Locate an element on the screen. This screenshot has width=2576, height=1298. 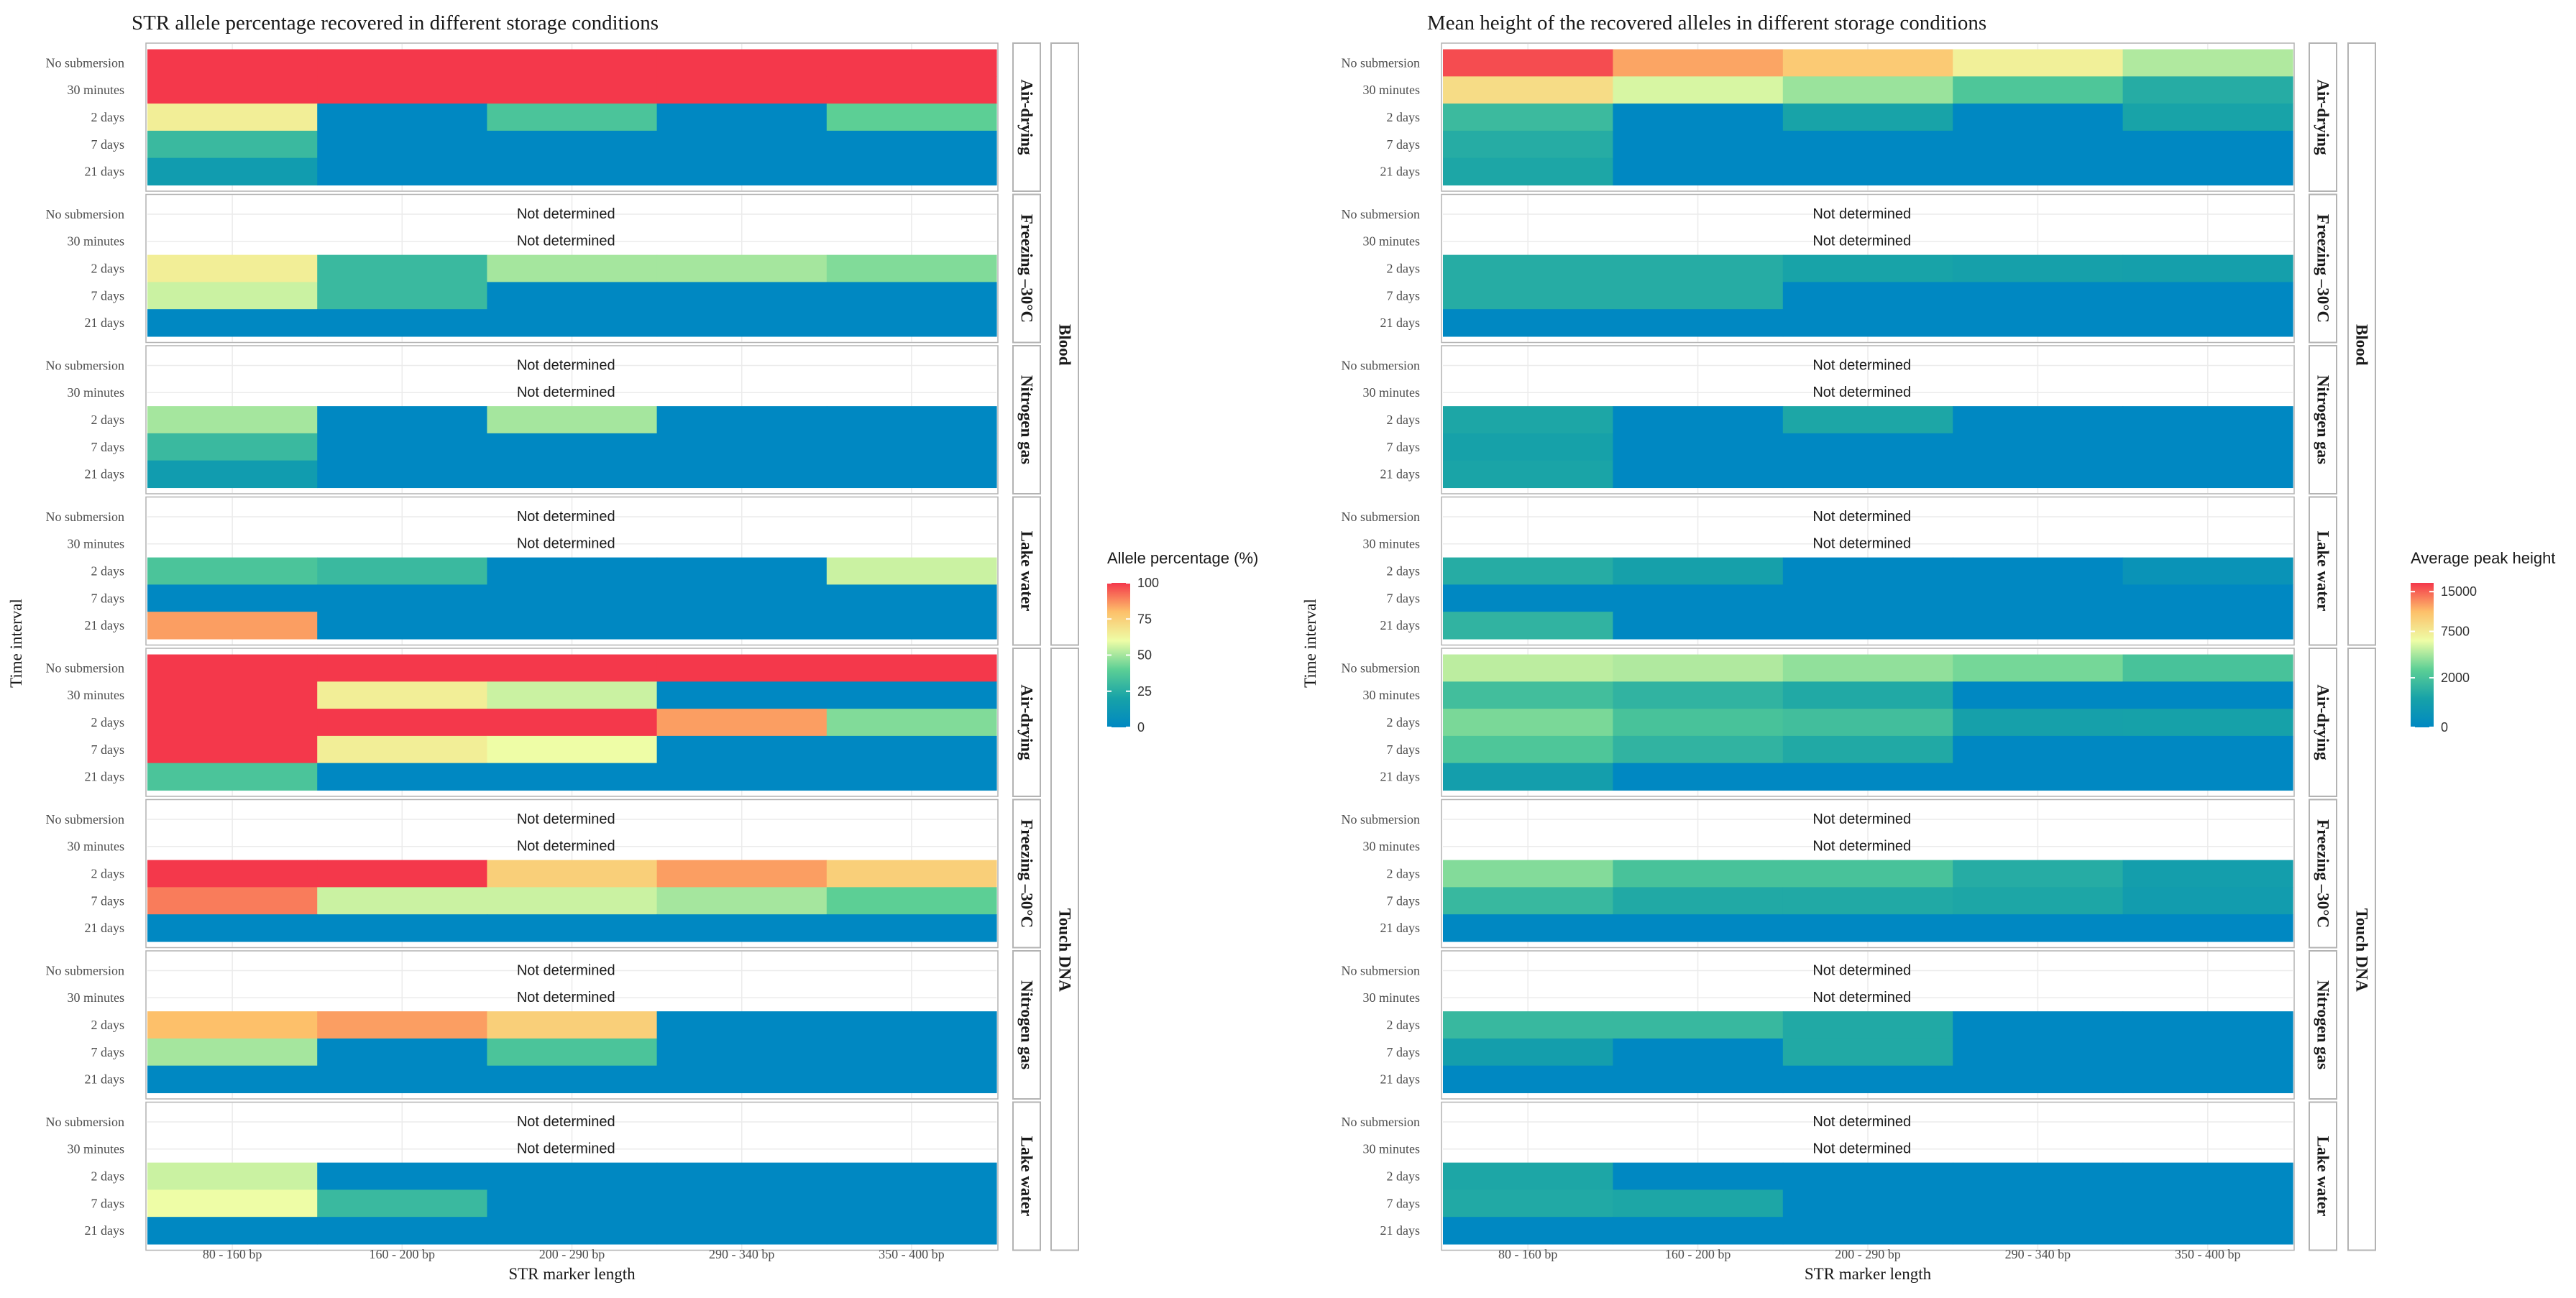
x-tick-label: 290 - 340 bp is located at coordinates (742, 1254).